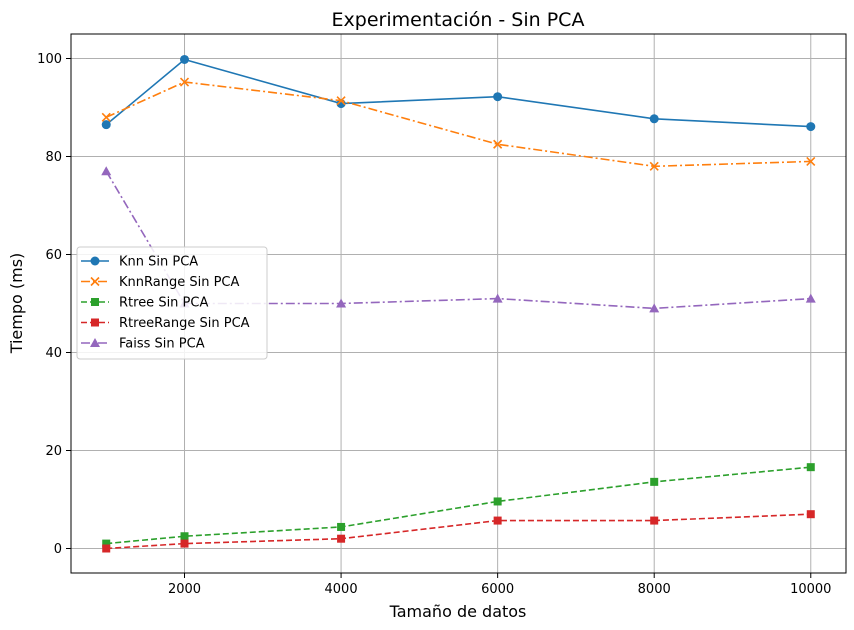 This screenshot has width=854, height=630. I want to click on series-knnrange-sin-pca, so click(458, 124).